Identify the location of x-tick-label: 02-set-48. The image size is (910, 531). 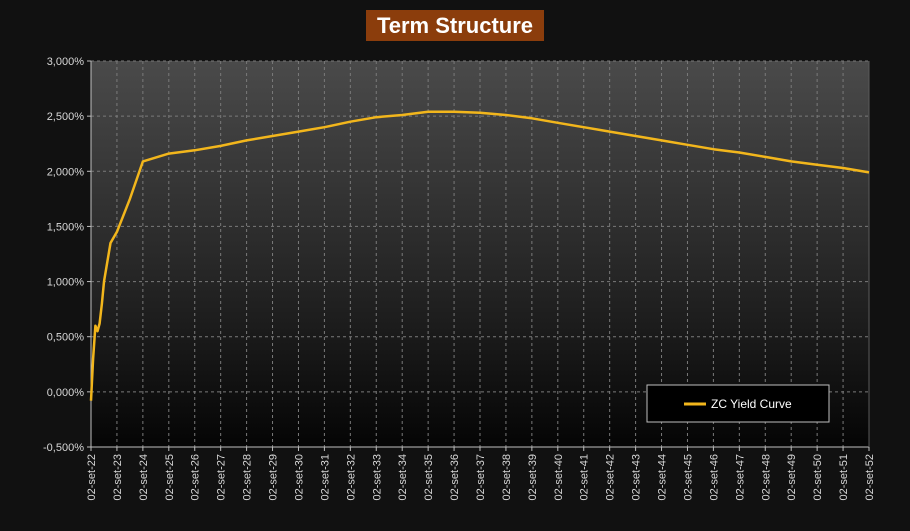
(766, 477).